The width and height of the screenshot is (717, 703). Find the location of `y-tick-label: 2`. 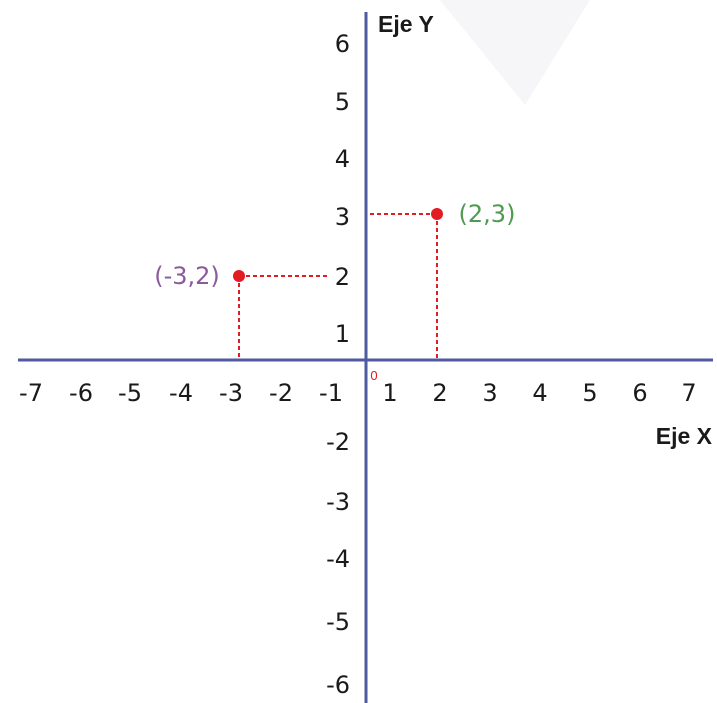

y-tick-label: 2 is located at coordinates (342, 277).